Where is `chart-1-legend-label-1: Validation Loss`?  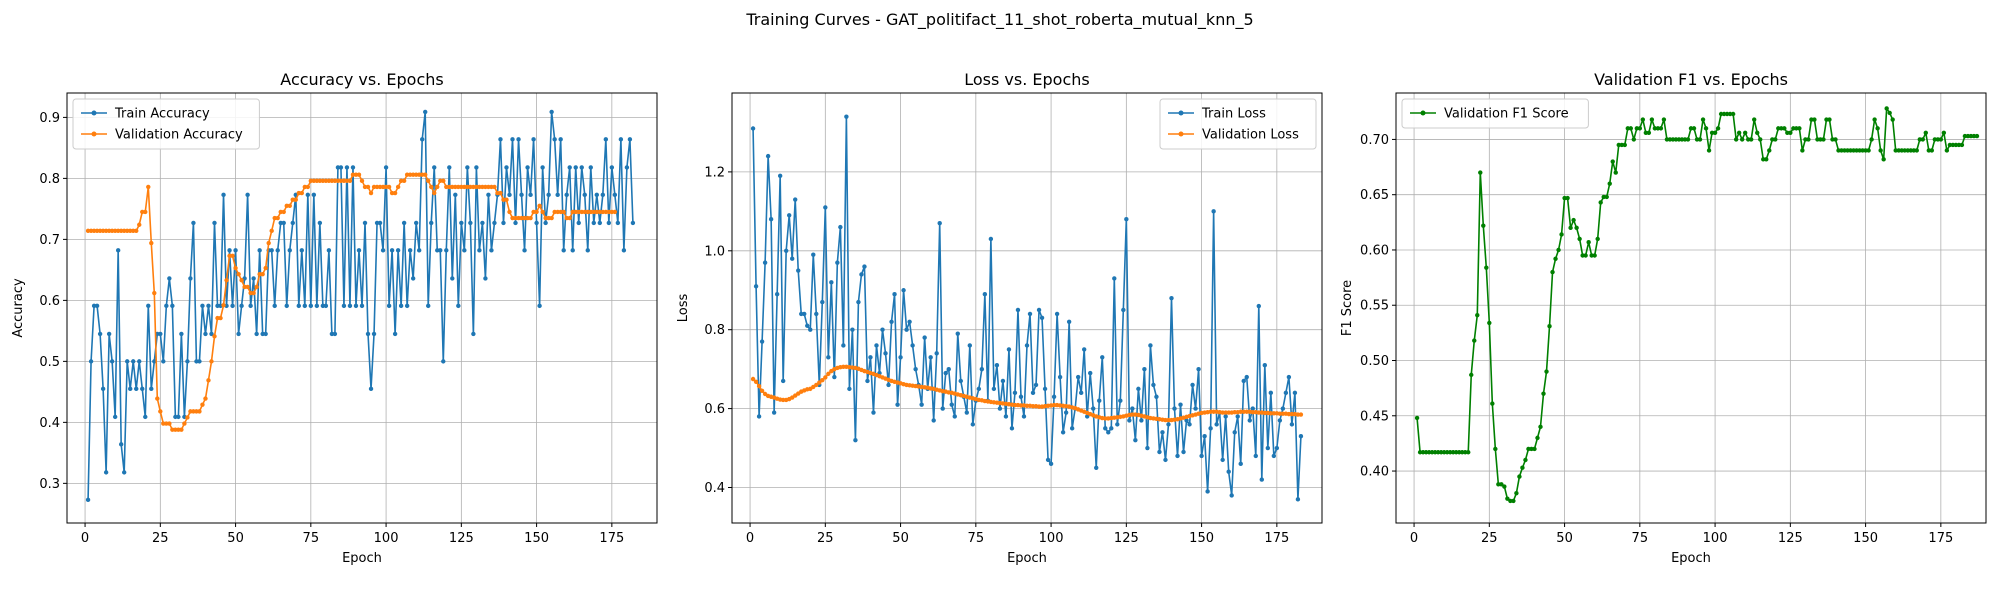
chart-1-legend-label-1: Validation Loss is located at coordinates (1250, 135).